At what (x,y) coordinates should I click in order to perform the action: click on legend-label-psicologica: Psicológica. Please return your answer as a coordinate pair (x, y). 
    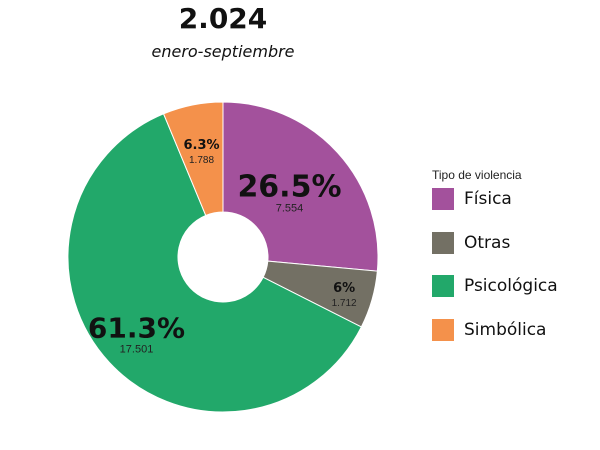
    Looking at the image, I should click on (511, 286).